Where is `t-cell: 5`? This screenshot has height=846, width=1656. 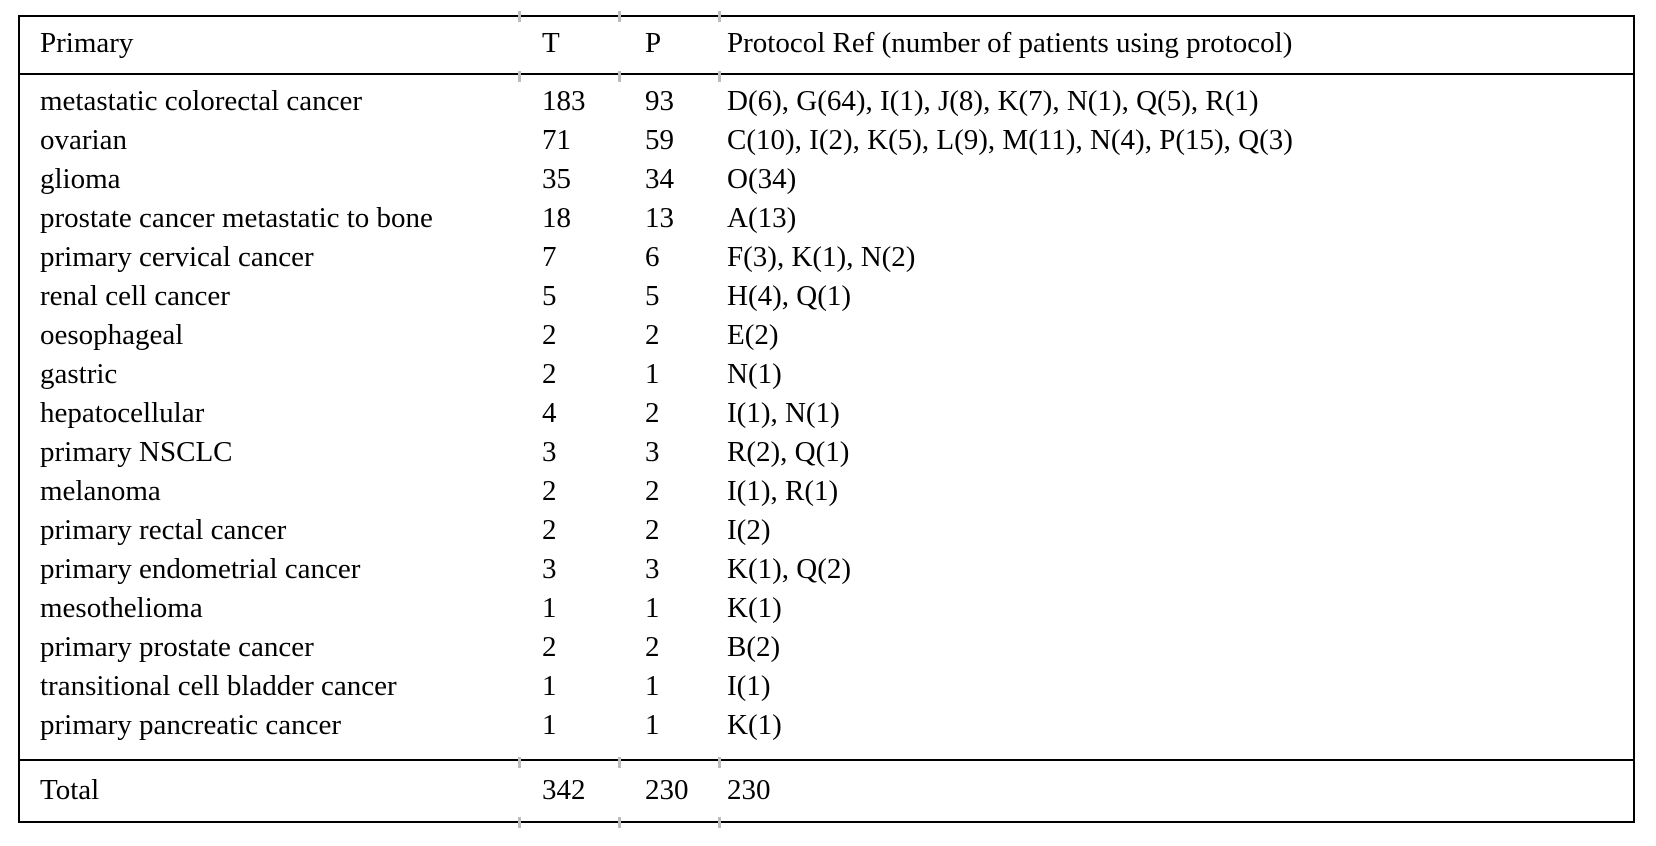
t-cell: 5 is located at coordinates (549, 296).